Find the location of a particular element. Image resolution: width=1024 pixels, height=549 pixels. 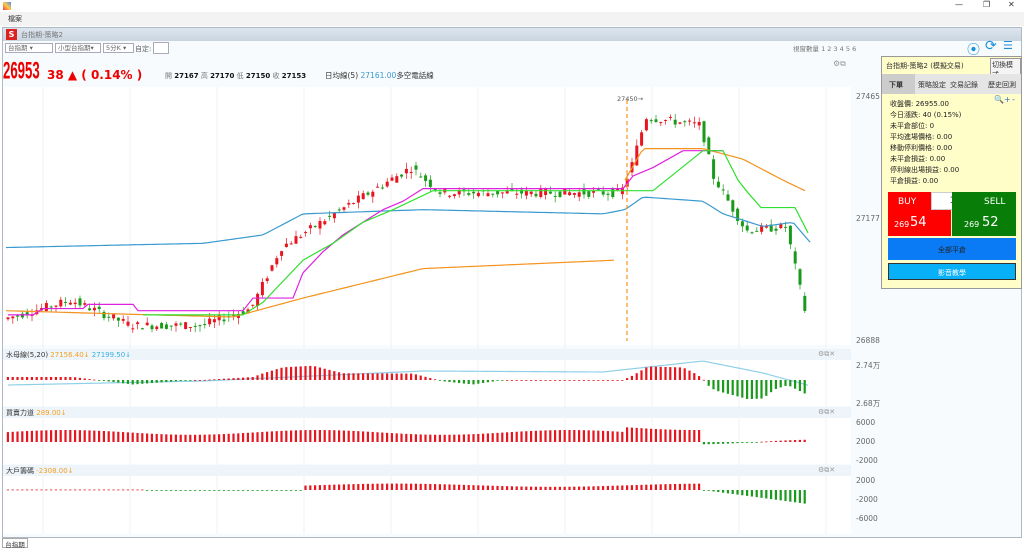

tab-order: 下單 is located at coordinates (898, 84).